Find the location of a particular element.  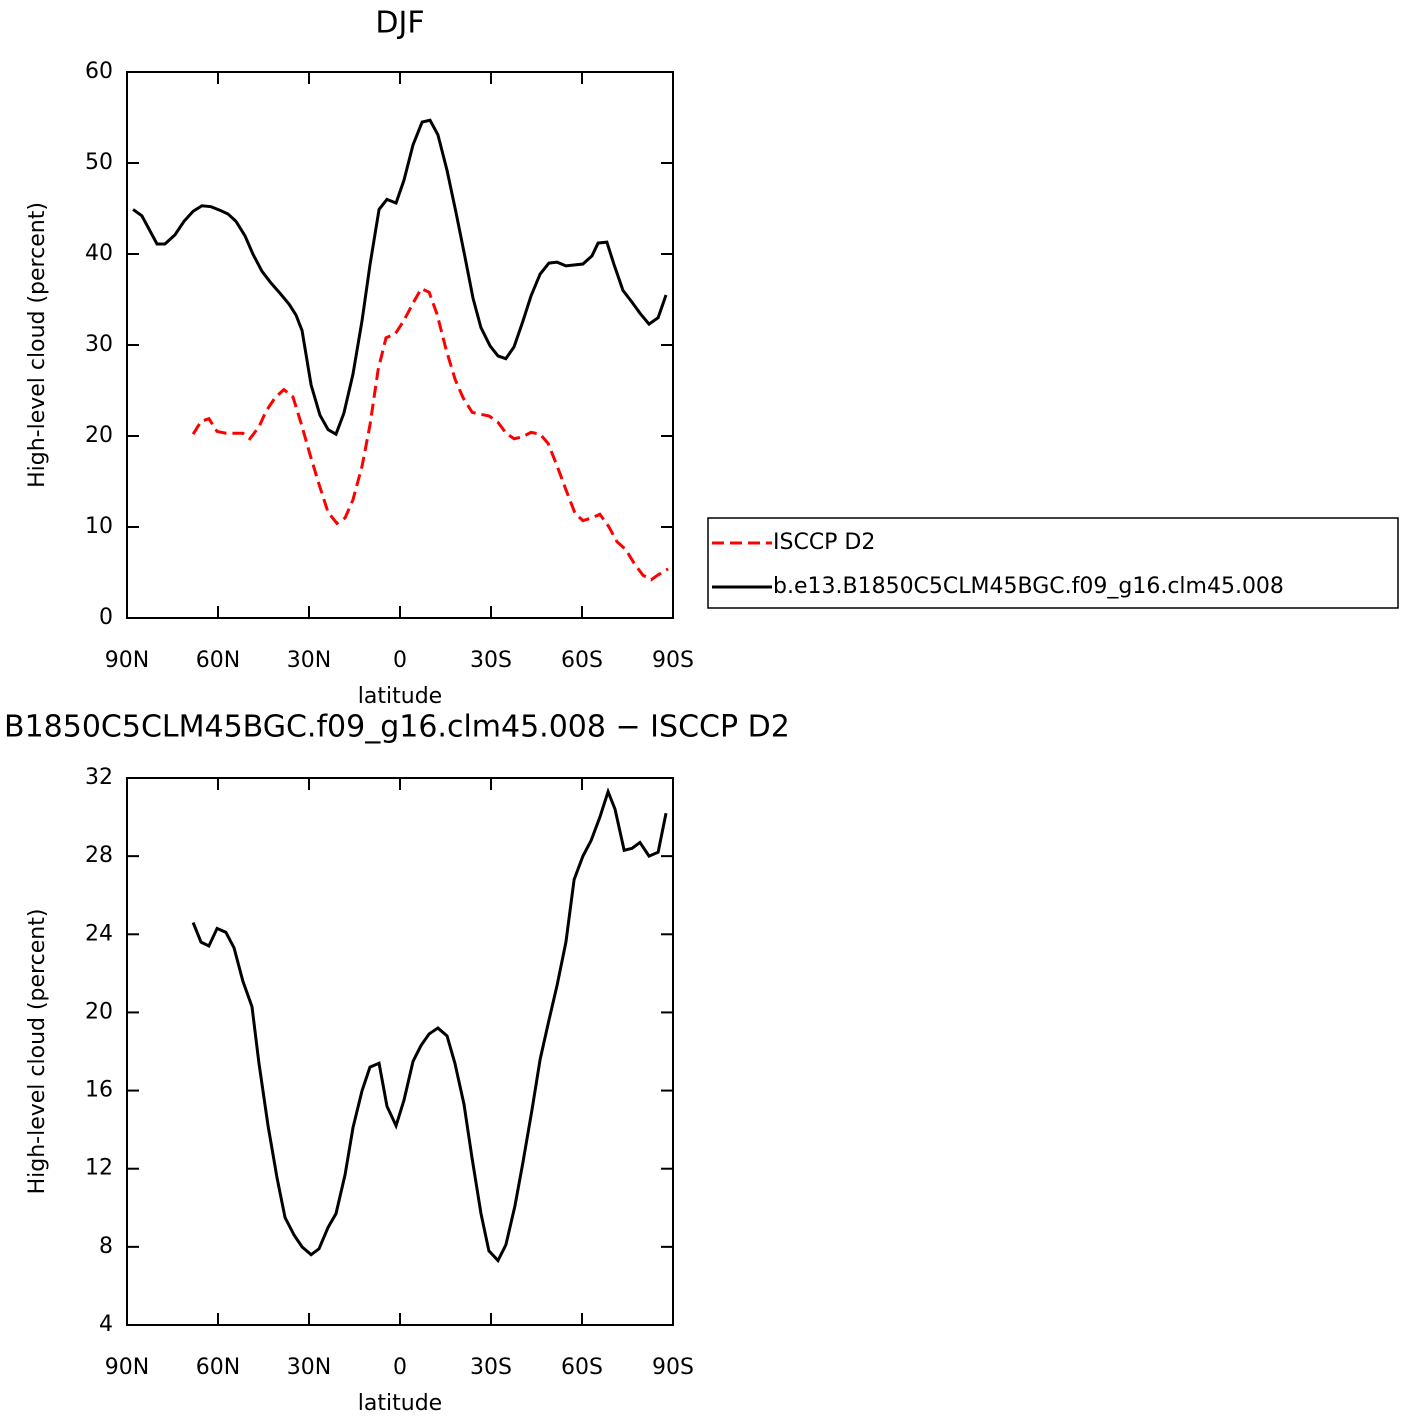

y-tick-label: 50 is located at coordinates (99, 162).